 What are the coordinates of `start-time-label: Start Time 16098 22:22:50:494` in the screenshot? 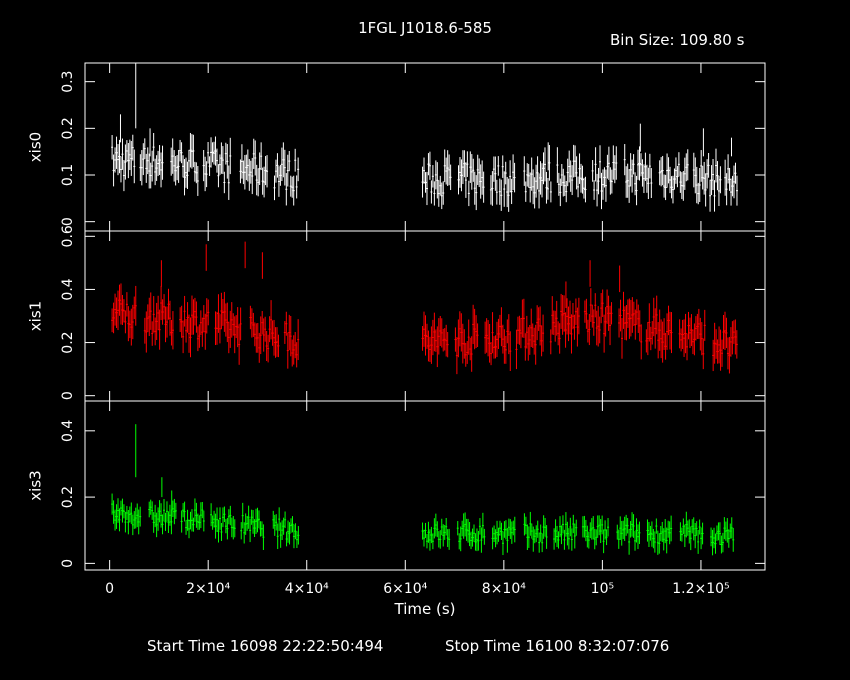 It's located at (265, 646).